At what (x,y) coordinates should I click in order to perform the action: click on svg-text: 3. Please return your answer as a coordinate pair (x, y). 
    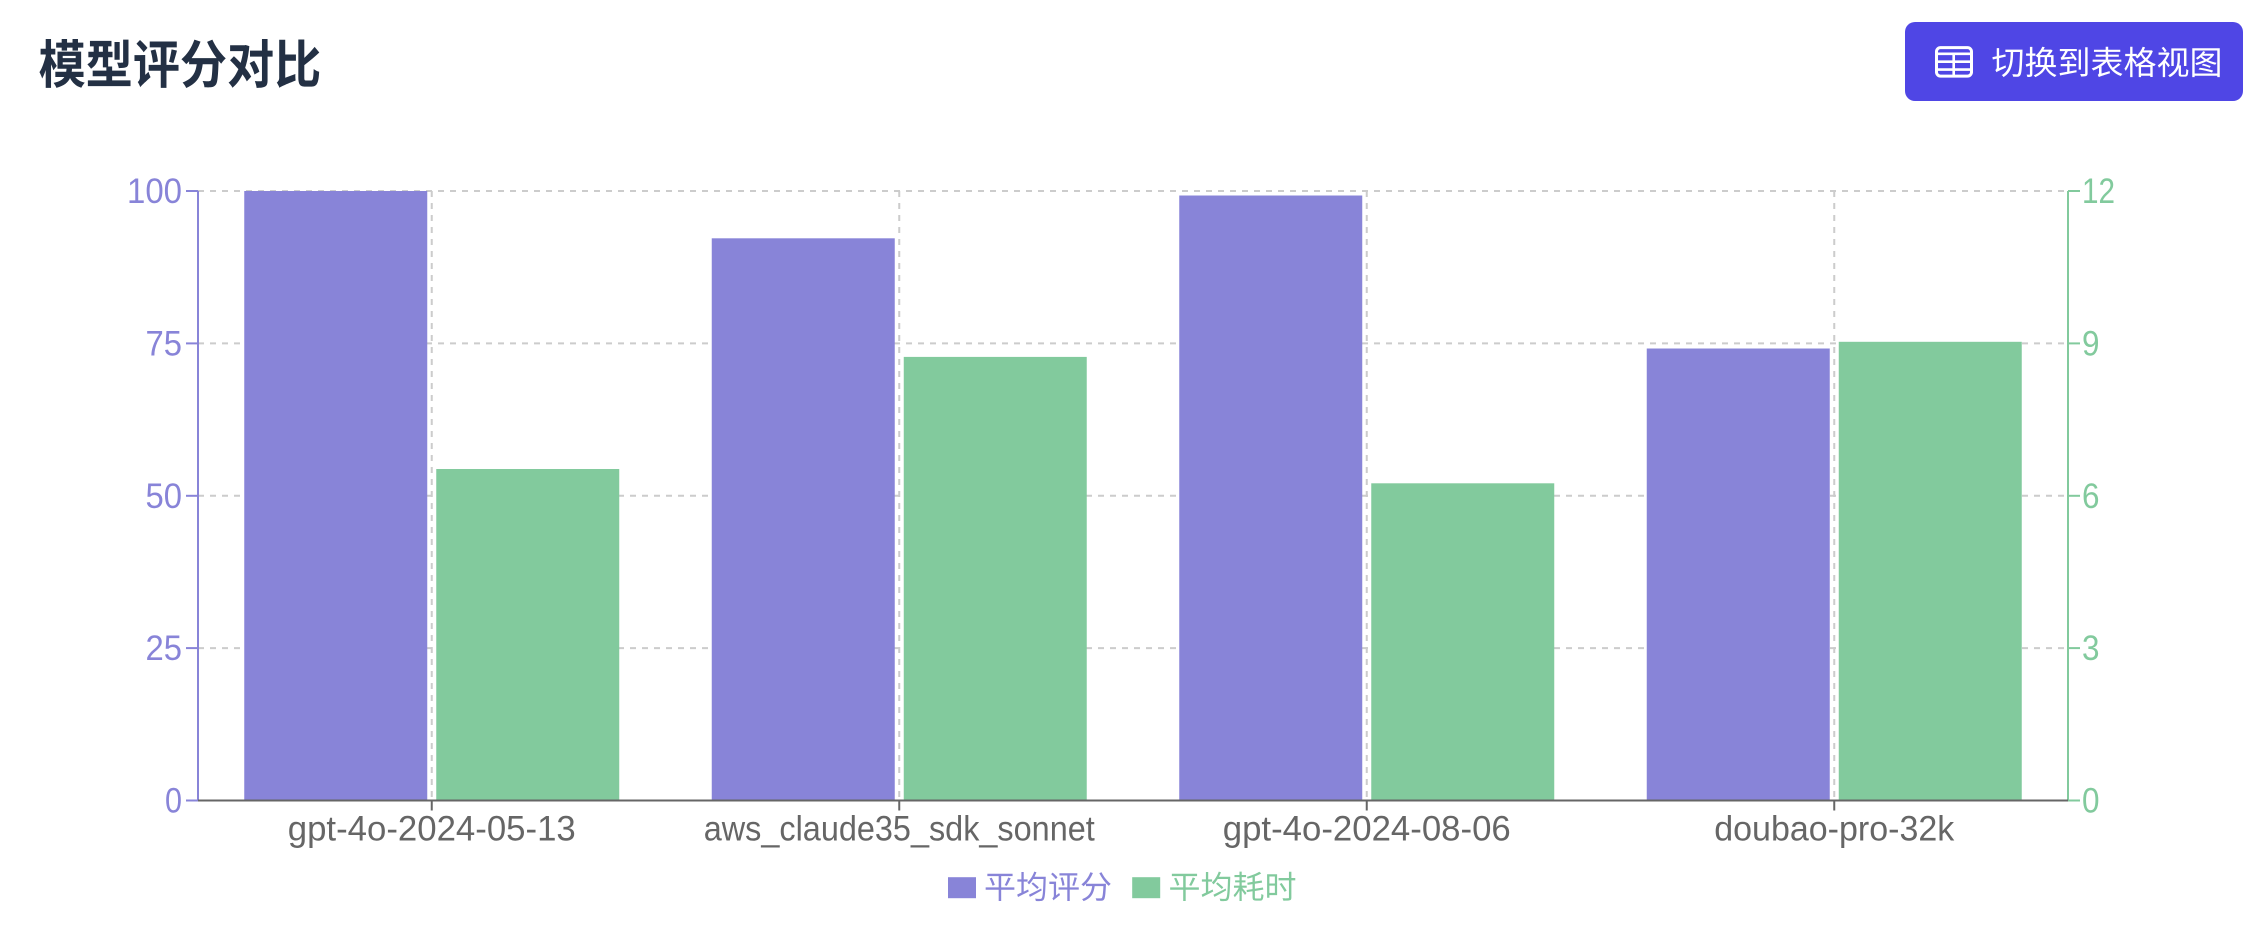
    Looking at the image, I should click on (2091, 648).